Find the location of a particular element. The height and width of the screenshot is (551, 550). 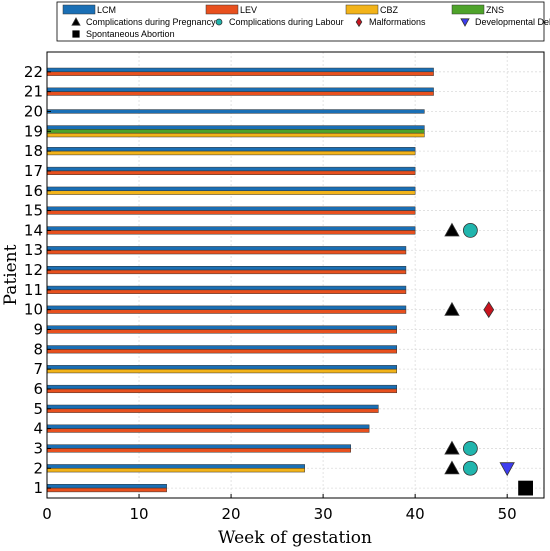

legend-label-developmental-delay: Developmental Delay is located at coordinates (512, 22).